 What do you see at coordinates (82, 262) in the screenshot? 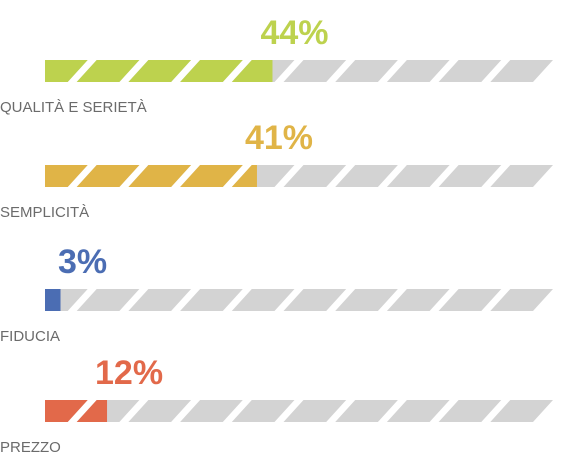
I see `value-label: 3%` at bounding box center [82, 262].